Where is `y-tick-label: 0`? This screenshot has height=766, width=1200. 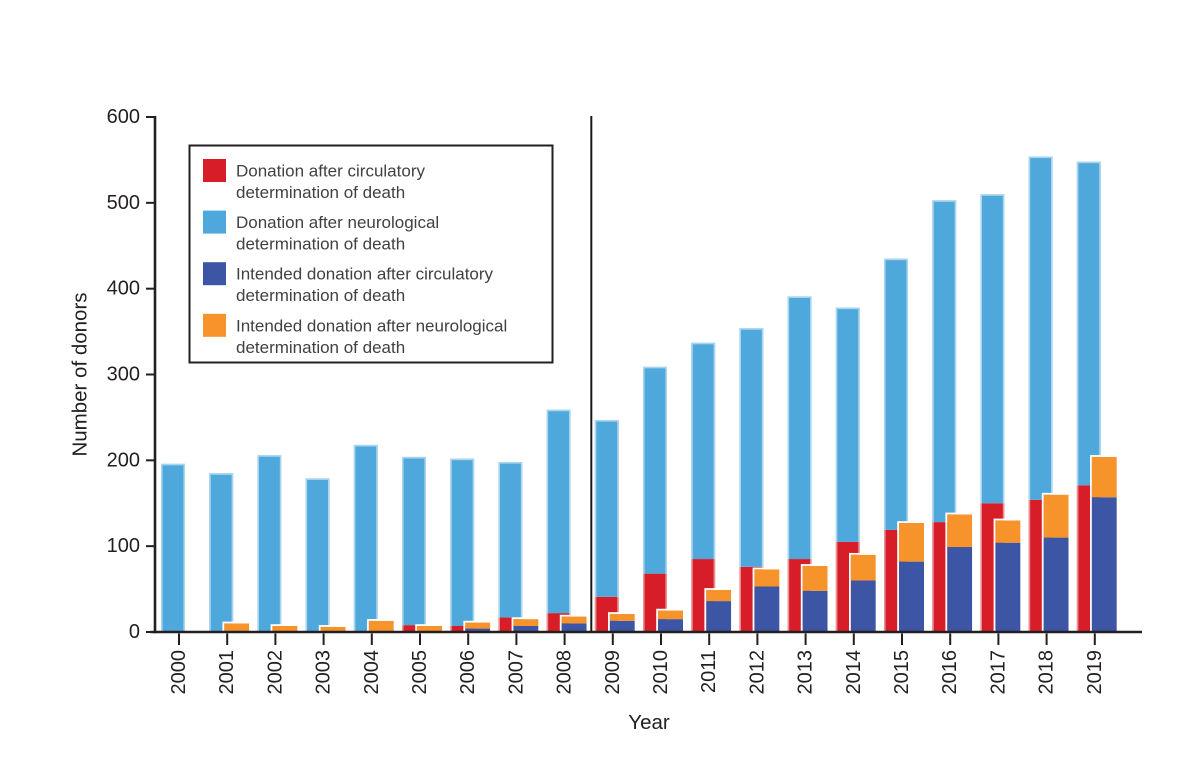 y-tick-label: 0 is located at coordinates (134, 632).